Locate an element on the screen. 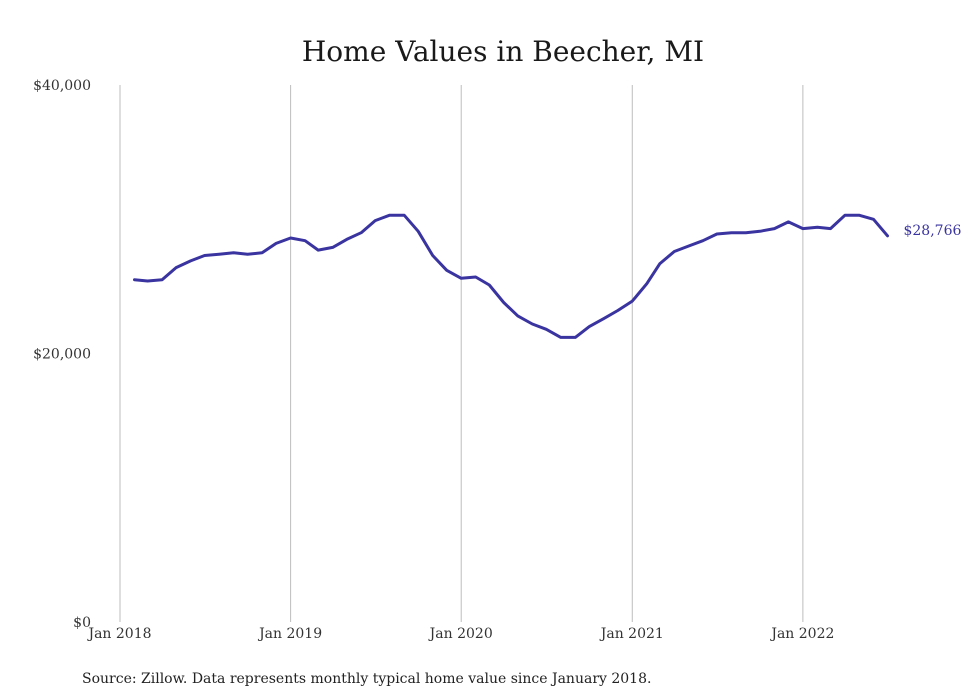  x-tick-label: Jan 2018 is located at coordinates (118, 634).